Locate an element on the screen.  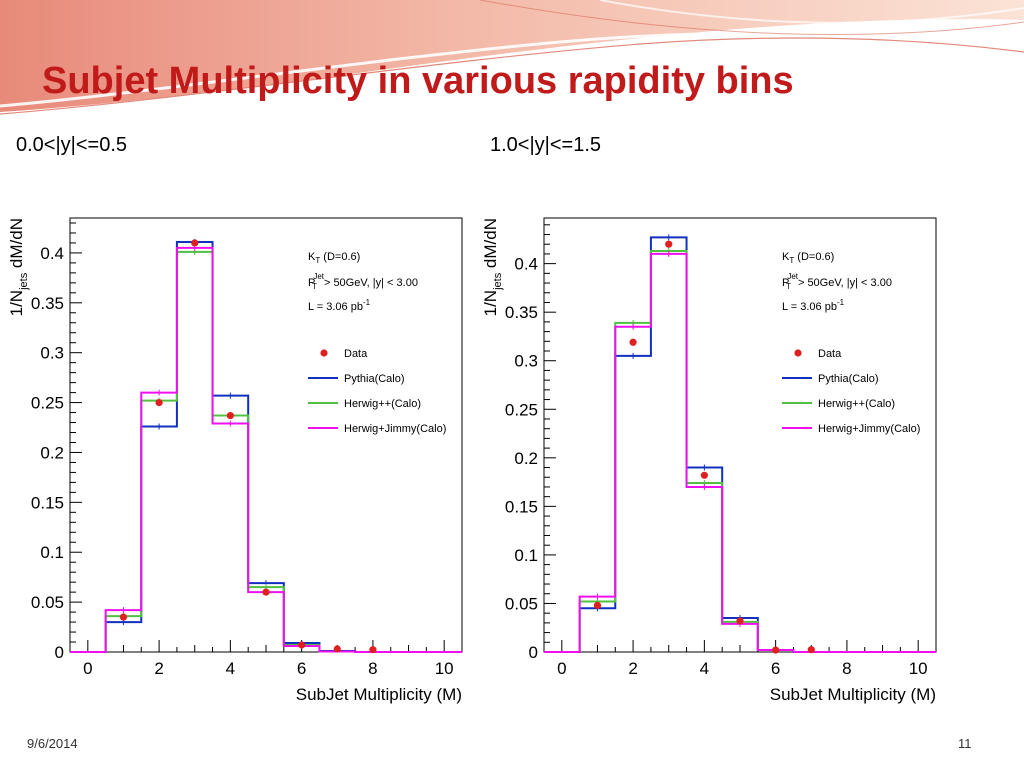
footer-page-number: 11 is located at coordinates (965, 743).